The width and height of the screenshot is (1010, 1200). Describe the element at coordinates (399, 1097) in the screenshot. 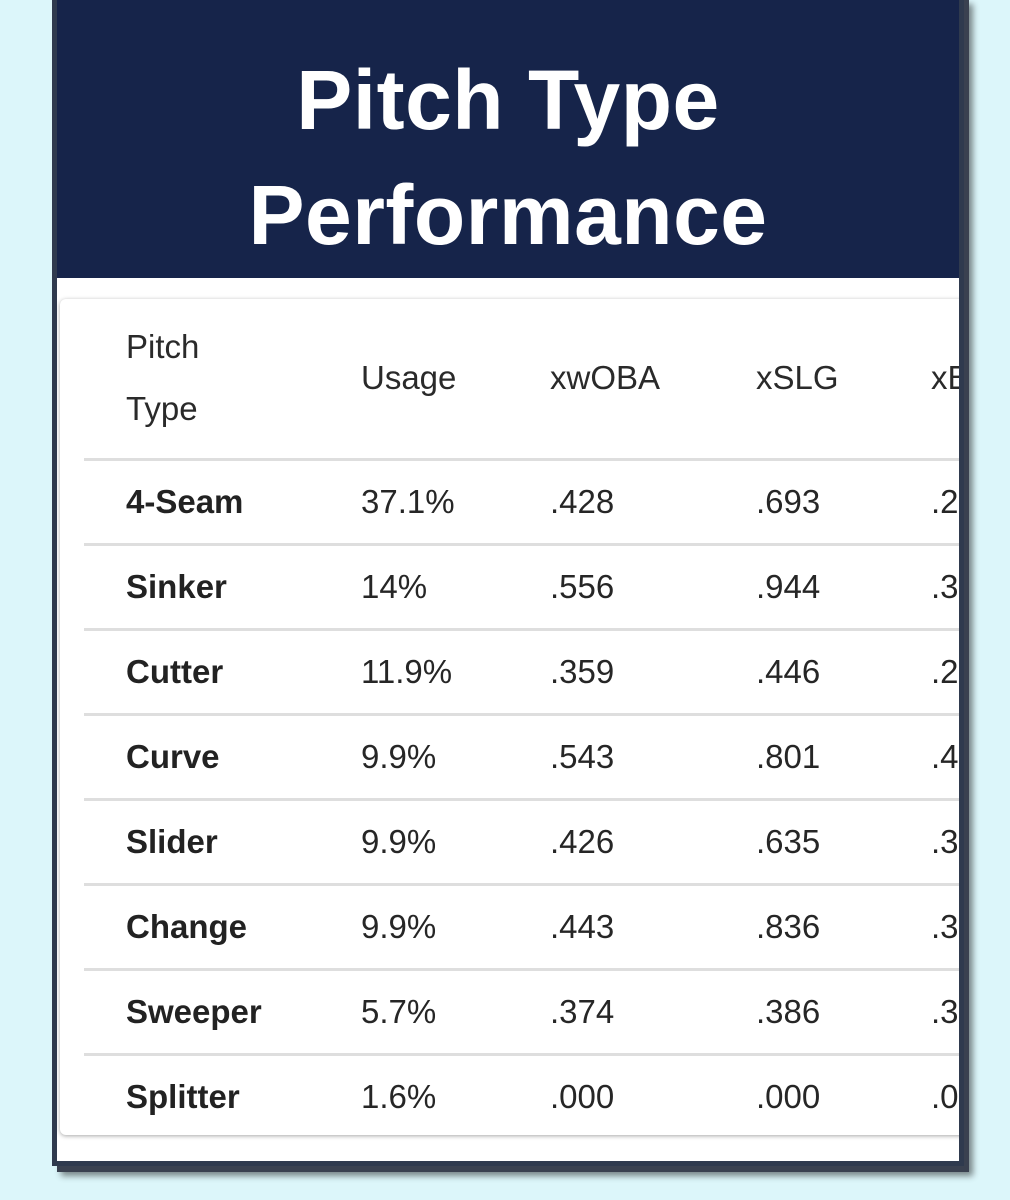

I see `cell-usage: 1.6%` at that location.